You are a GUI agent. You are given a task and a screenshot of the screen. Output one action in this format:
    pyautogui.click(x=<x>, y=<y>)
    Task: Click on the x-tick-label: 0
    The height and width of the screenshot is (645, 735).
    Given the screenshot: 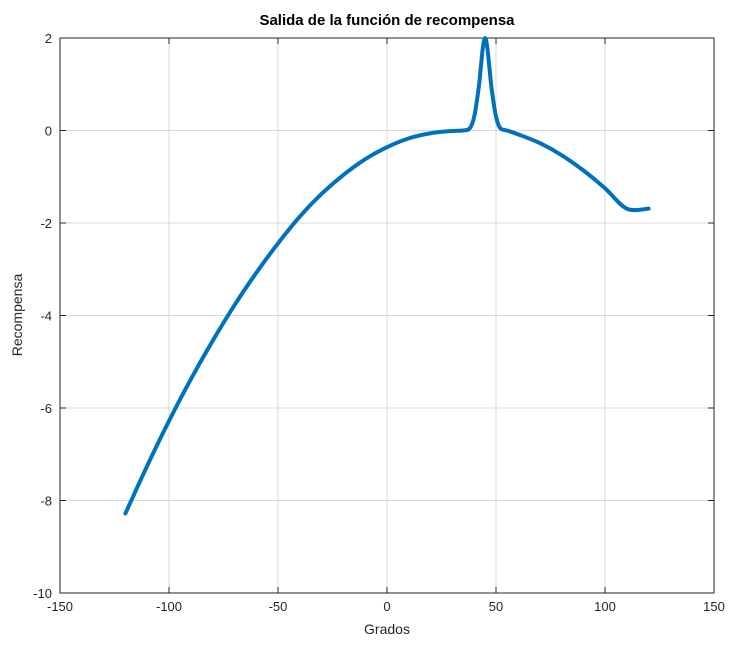 What is the action you would take?
    pyautogui.click(x=386, y=606)
    